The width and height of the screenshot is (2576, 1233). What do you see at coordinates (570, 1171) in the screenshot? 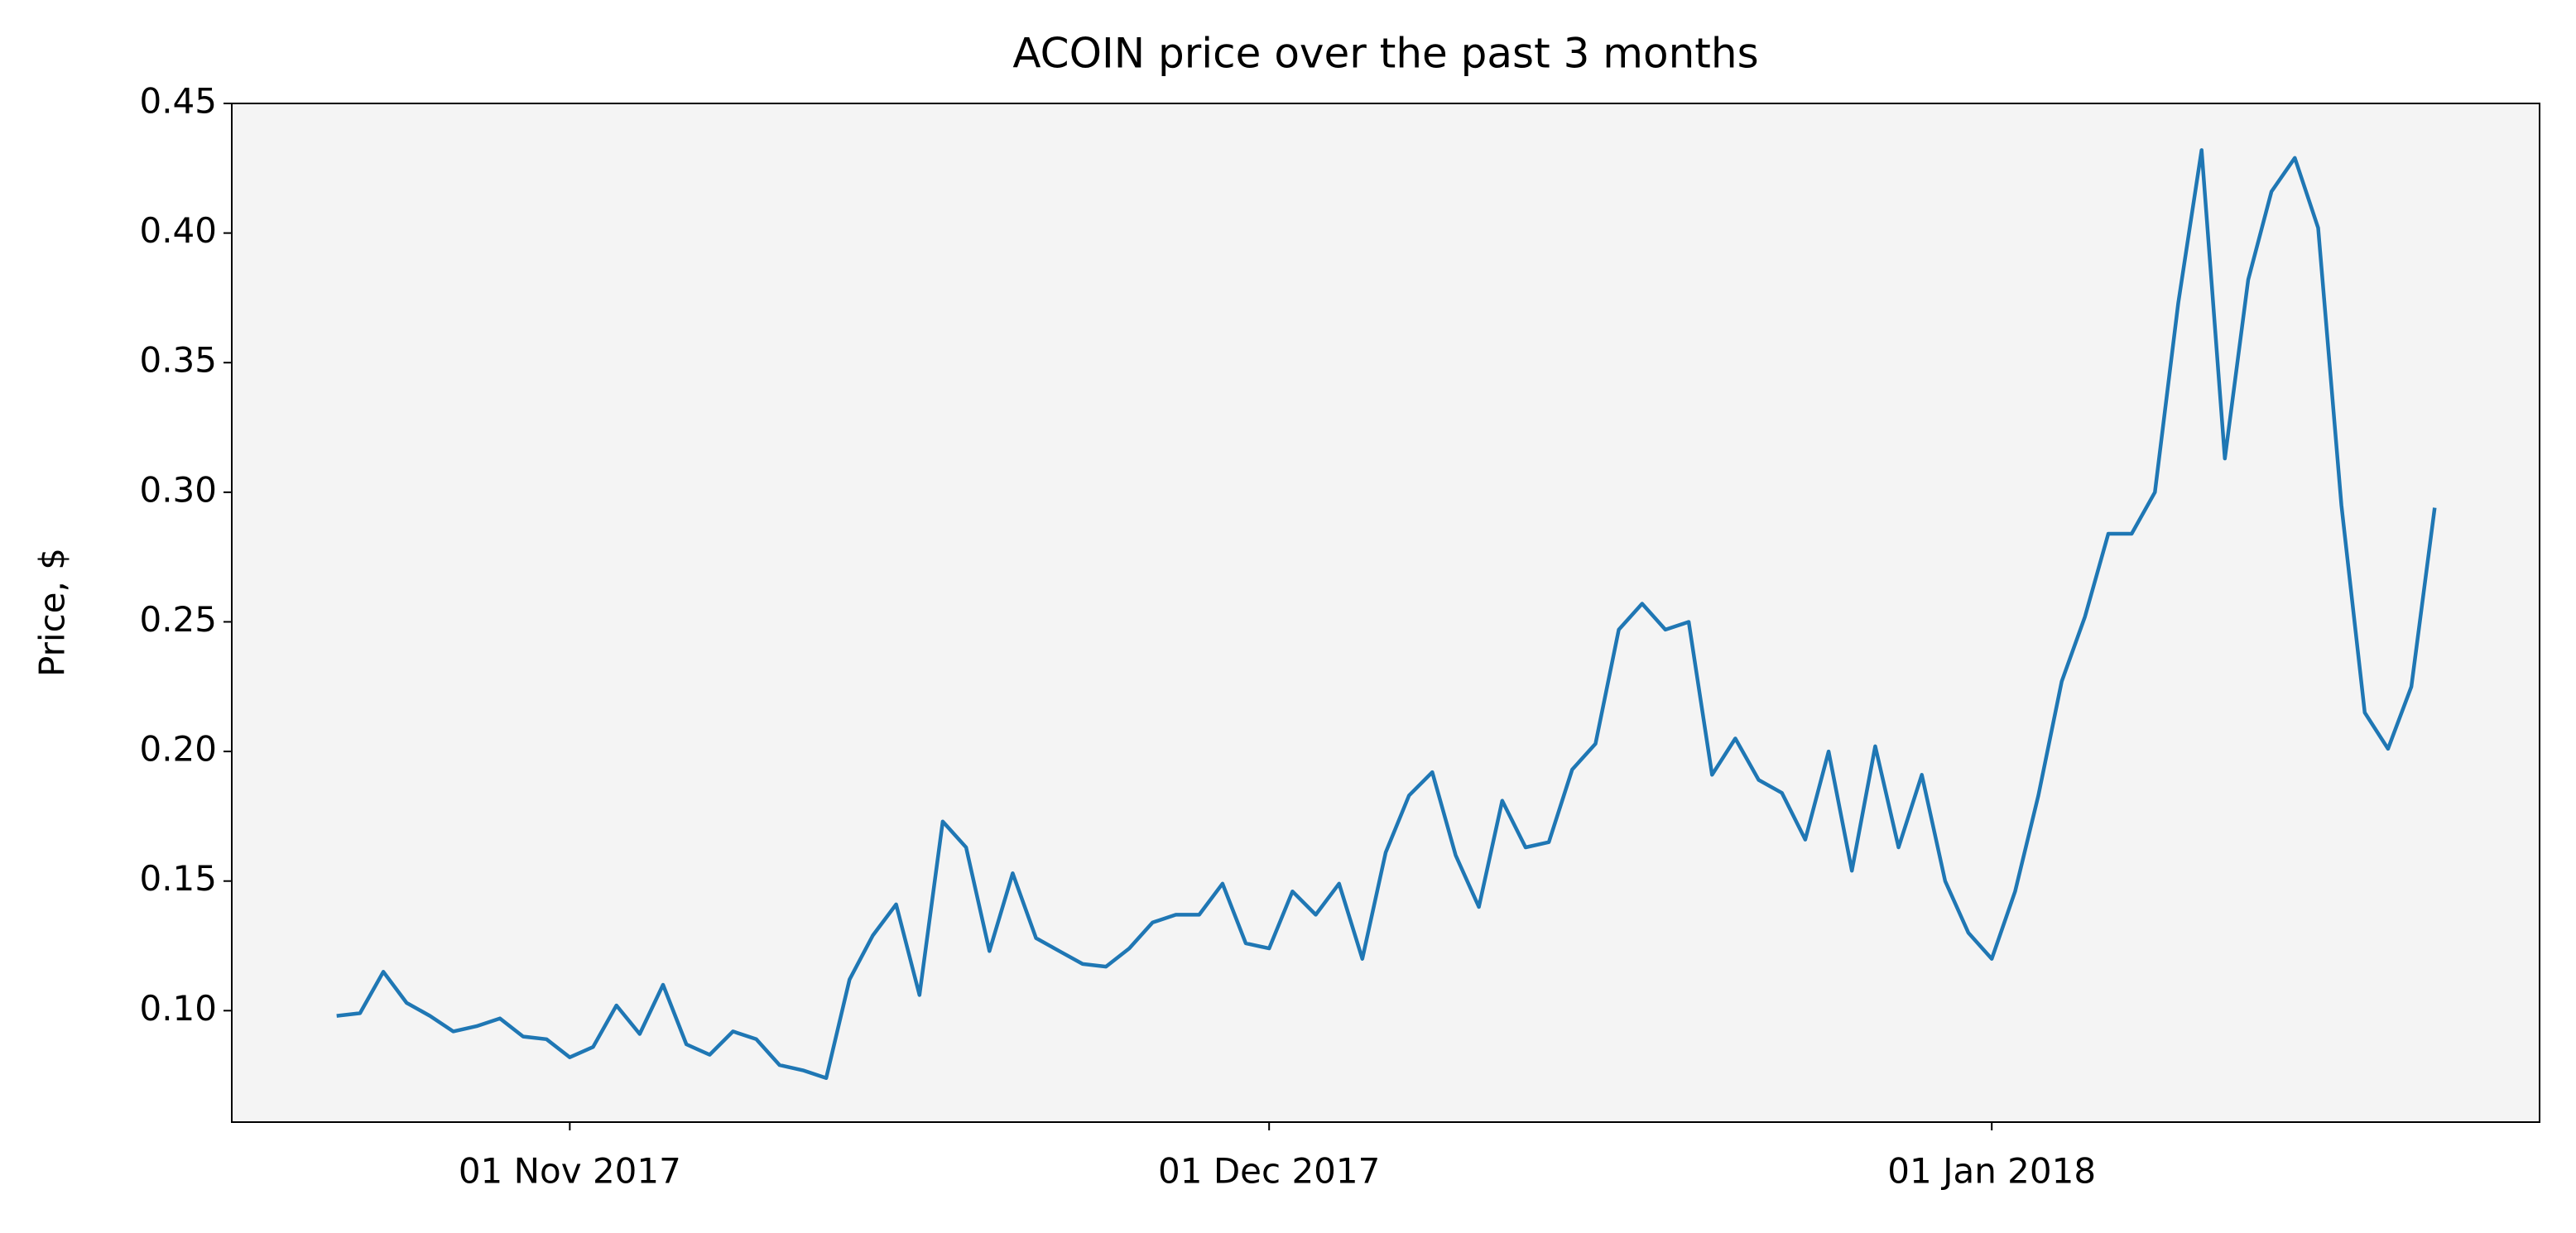
I see `x-tick-label: 01 Nov 2017` at bounding box center [570, 1171].